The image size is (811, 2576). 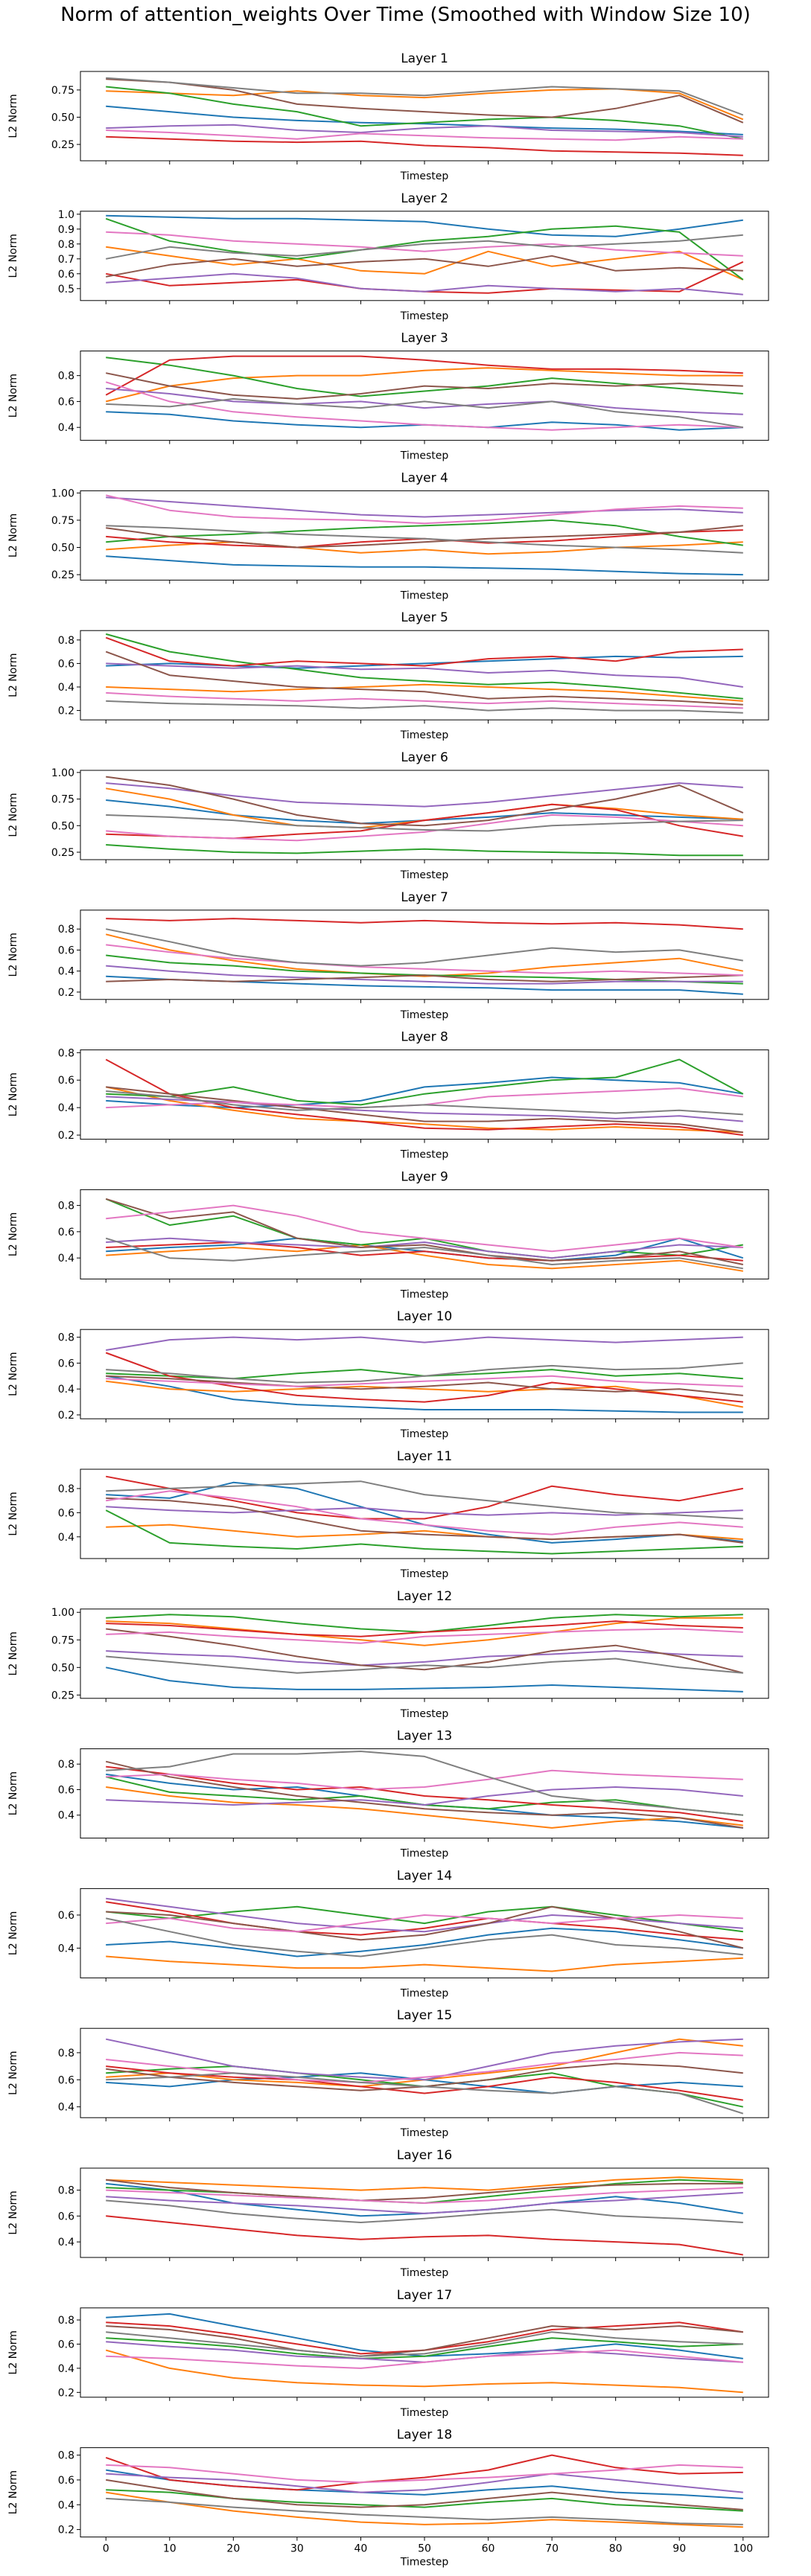 I want to click on x-tick-label: 90, so click(x=679, y=2549).